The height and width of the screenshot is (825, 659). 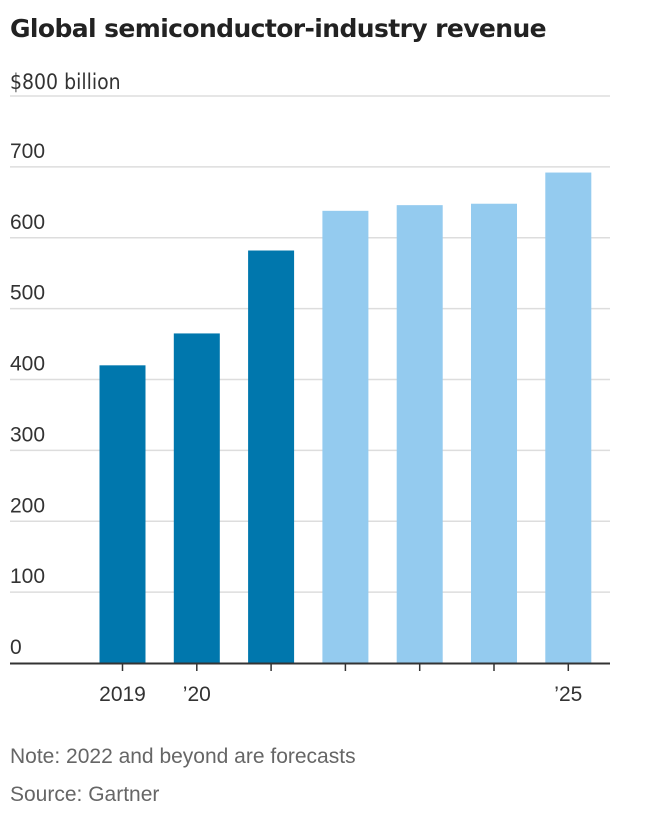 What do you see at coordinates (27, 505) in the screenshot?
I see `y-tick-label: 200` at bounding box center [27, 505].